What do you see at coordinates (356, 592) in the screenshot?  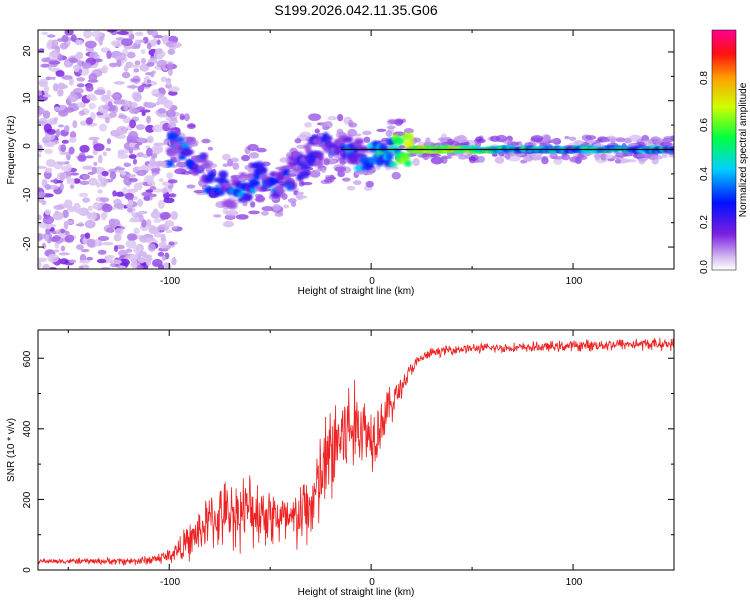 I see `snr-x-axis-label: Height of straight line (km)` at bounding box center [356, 592].